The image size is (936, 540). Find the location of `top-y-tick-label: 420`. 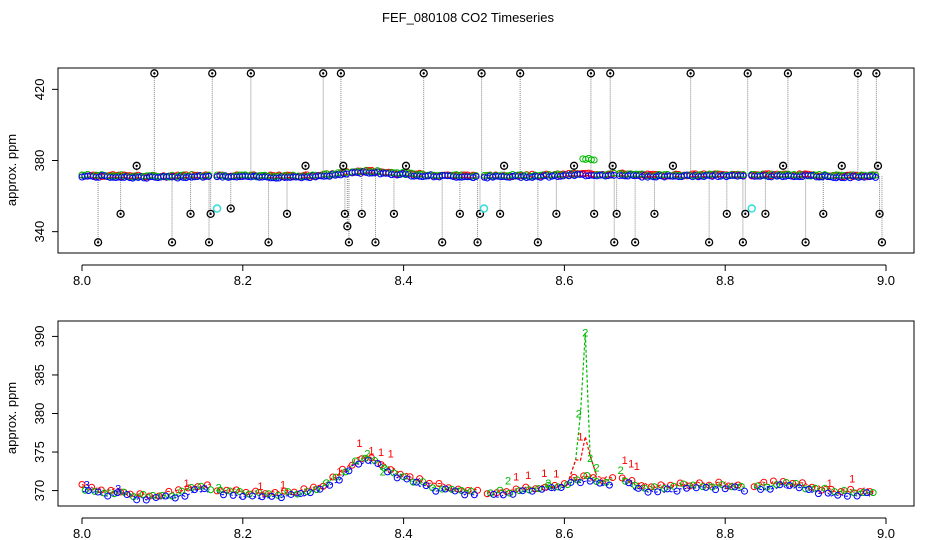

top-y-tick-label: 420 is located at coordinates (39, 89).